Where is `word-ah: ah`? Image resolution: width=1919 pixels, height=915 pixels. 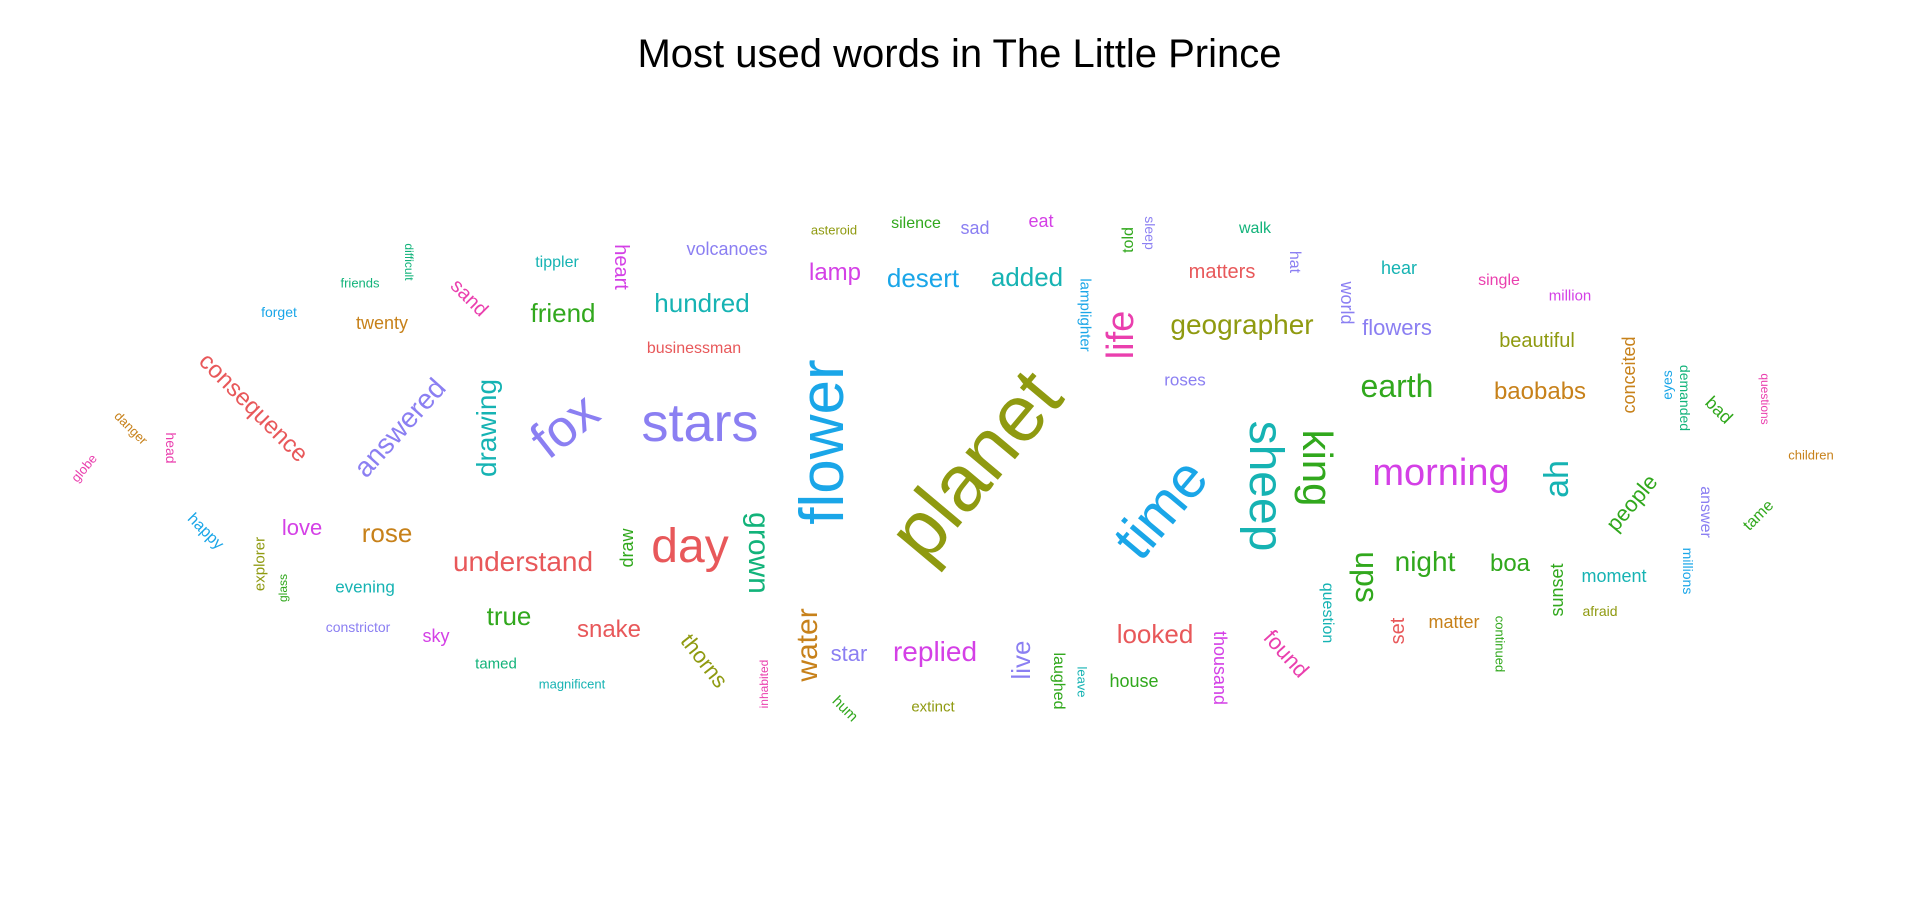 word-ah: ah is located at coordinates (1557, 479).